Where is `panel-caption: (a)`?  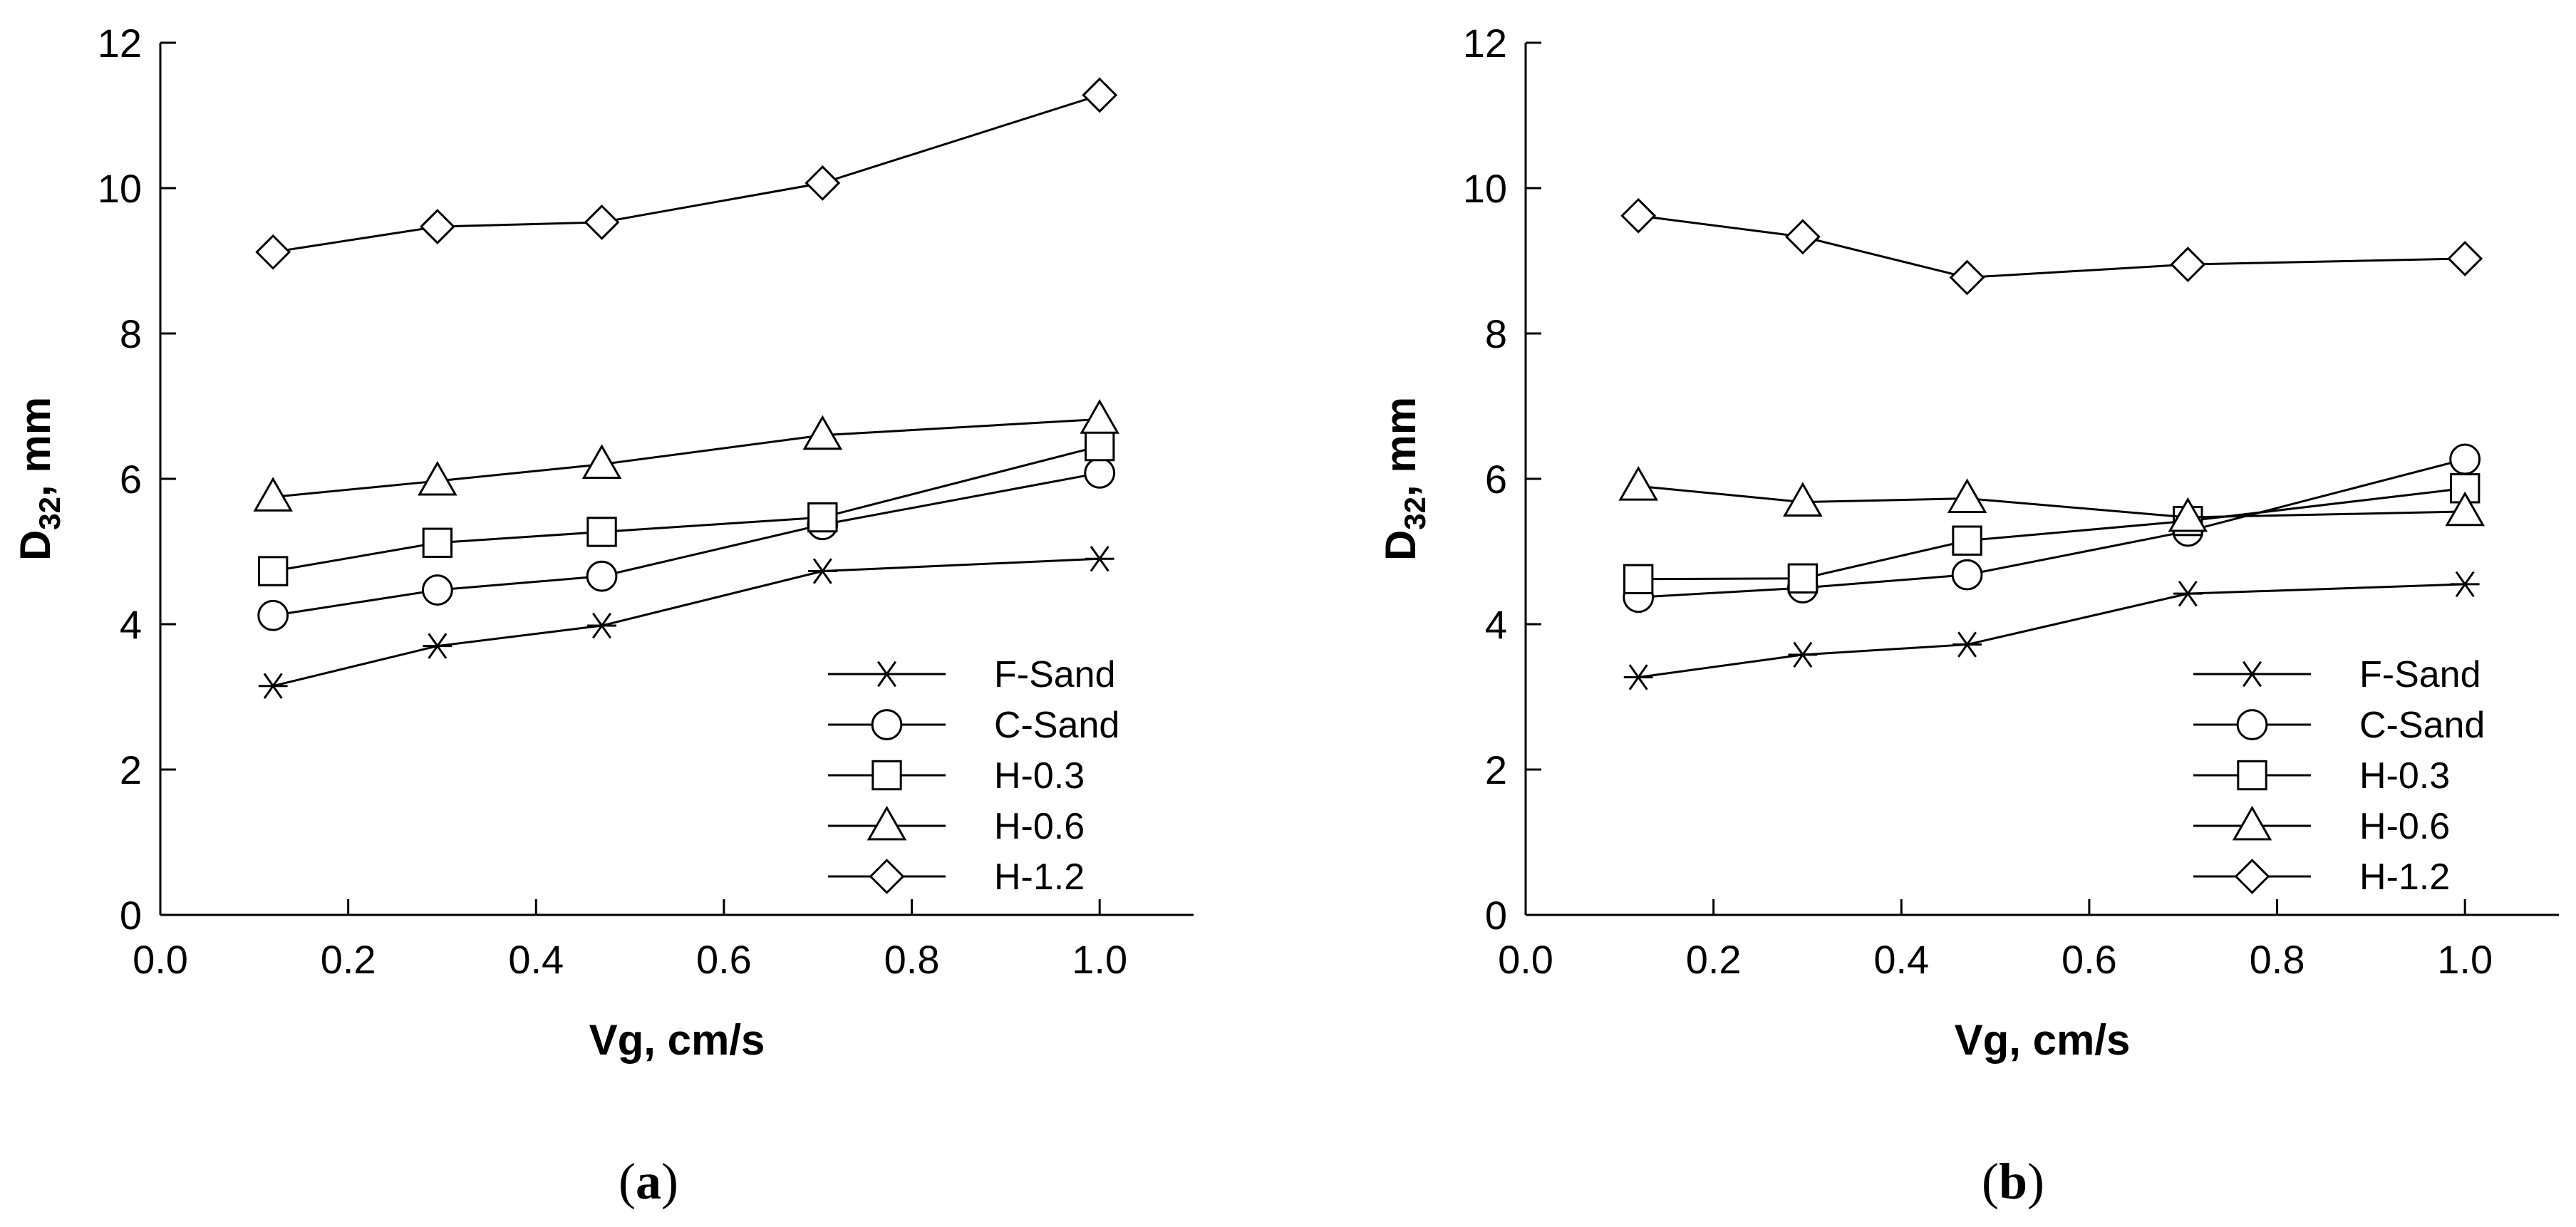
panel-caption: (a) is located at coordinates (648, 1181).